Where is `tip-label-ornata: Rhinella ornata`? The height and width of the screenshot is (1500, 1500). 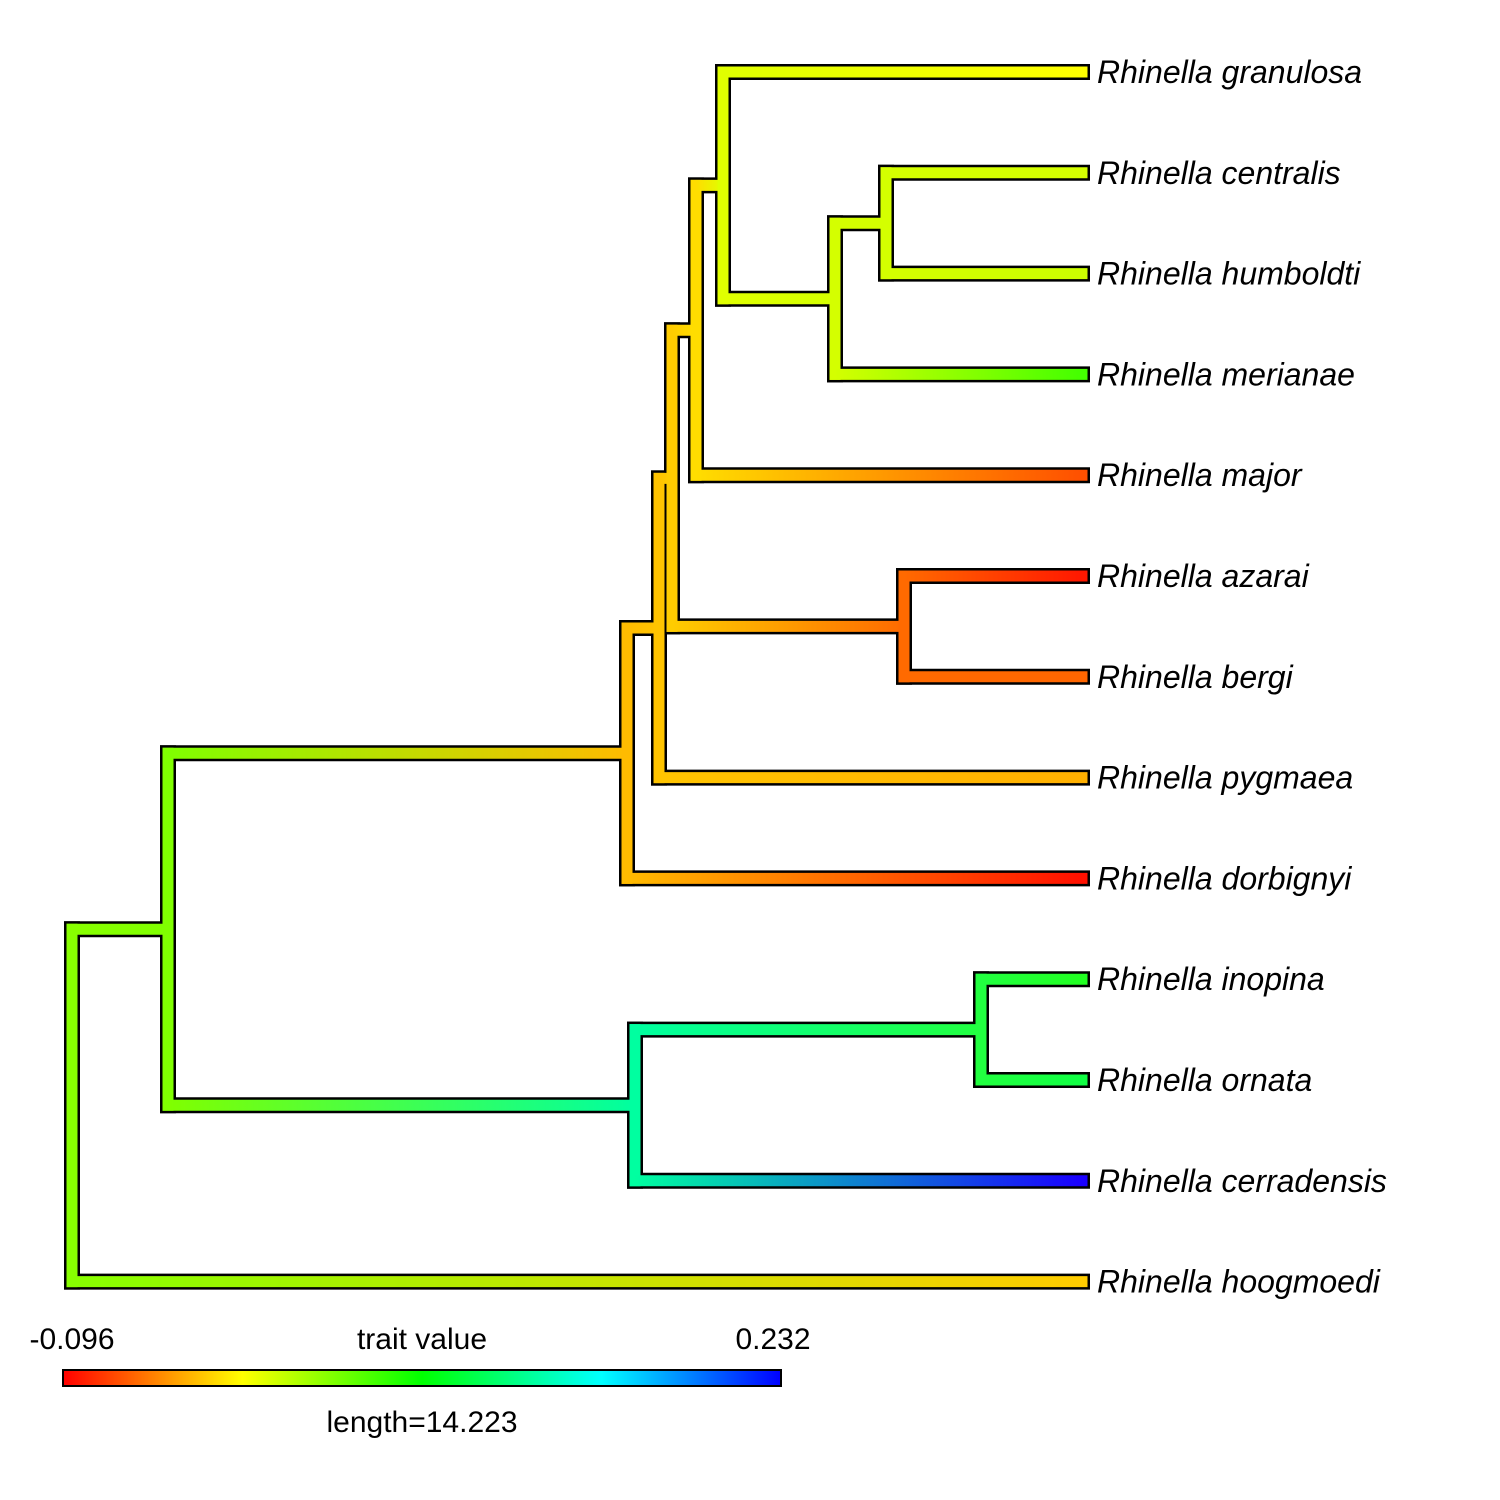 tip-label-ornata: Rhinella ornata is located at coordinates (1204, 1080).